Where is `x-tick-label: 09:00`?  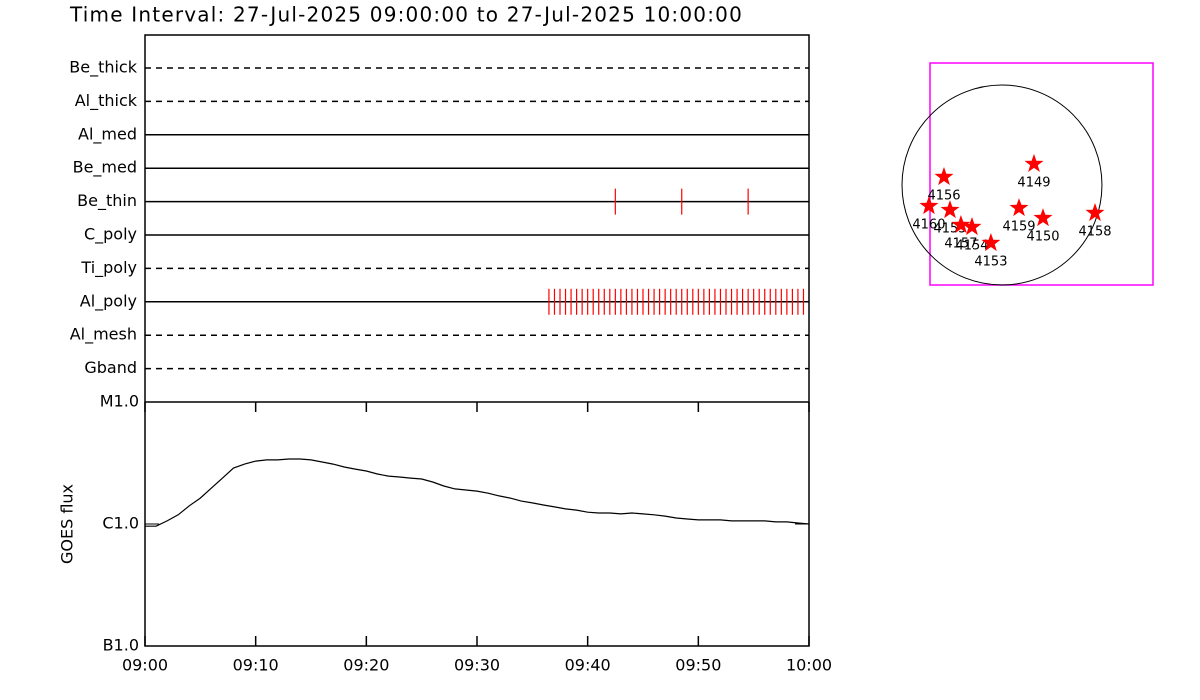 x-tick-label: 09:00 is located at coordinates (145, 665).